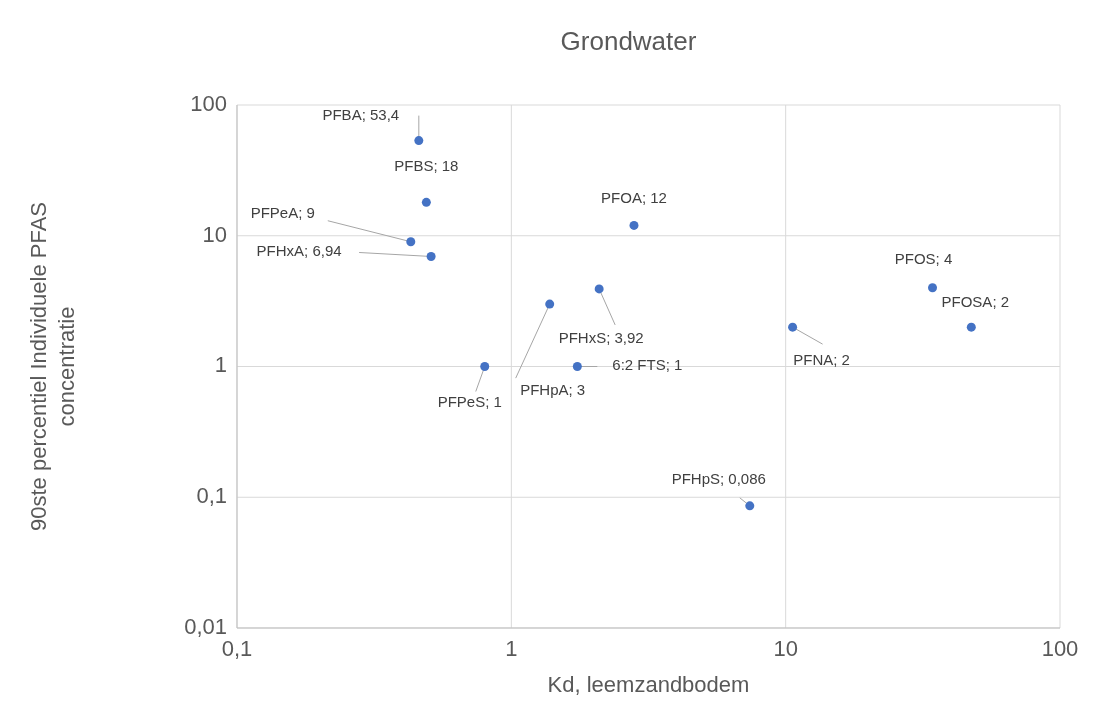  I want to click on data-label: 6:2 FTS; 1, so click(647, 365).